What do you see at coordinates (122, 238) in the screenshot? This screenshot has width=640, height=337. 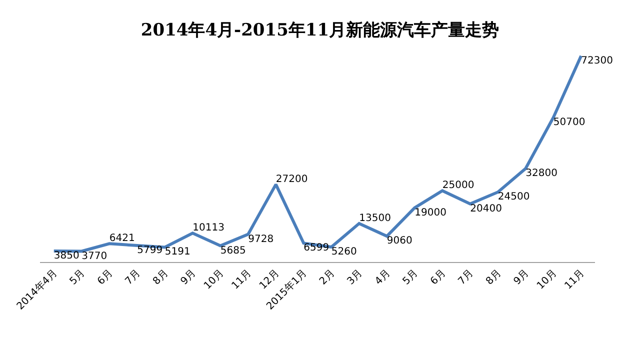 I see `data-label: 6421` at bounding box center [122, 238].